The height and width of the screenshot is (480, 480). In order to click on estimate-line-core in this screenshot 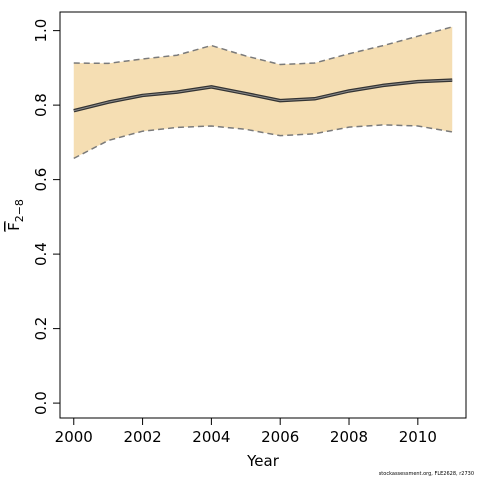, I will do `click(263, 95)`.